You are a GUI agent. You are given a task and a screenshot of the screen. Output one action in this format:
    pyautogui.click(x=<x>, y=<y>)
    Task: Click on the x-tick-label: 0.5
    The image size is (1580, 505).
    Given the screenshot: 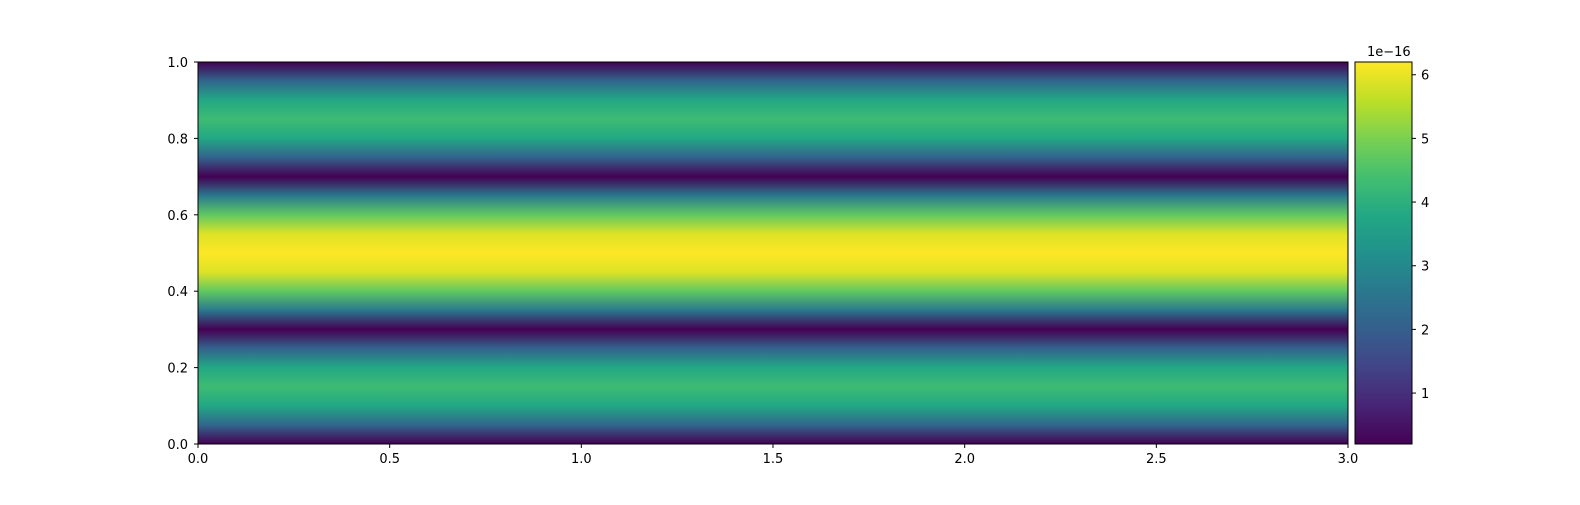 What is the action you would take?
    pyautogui.click(x=389, y=459)
    